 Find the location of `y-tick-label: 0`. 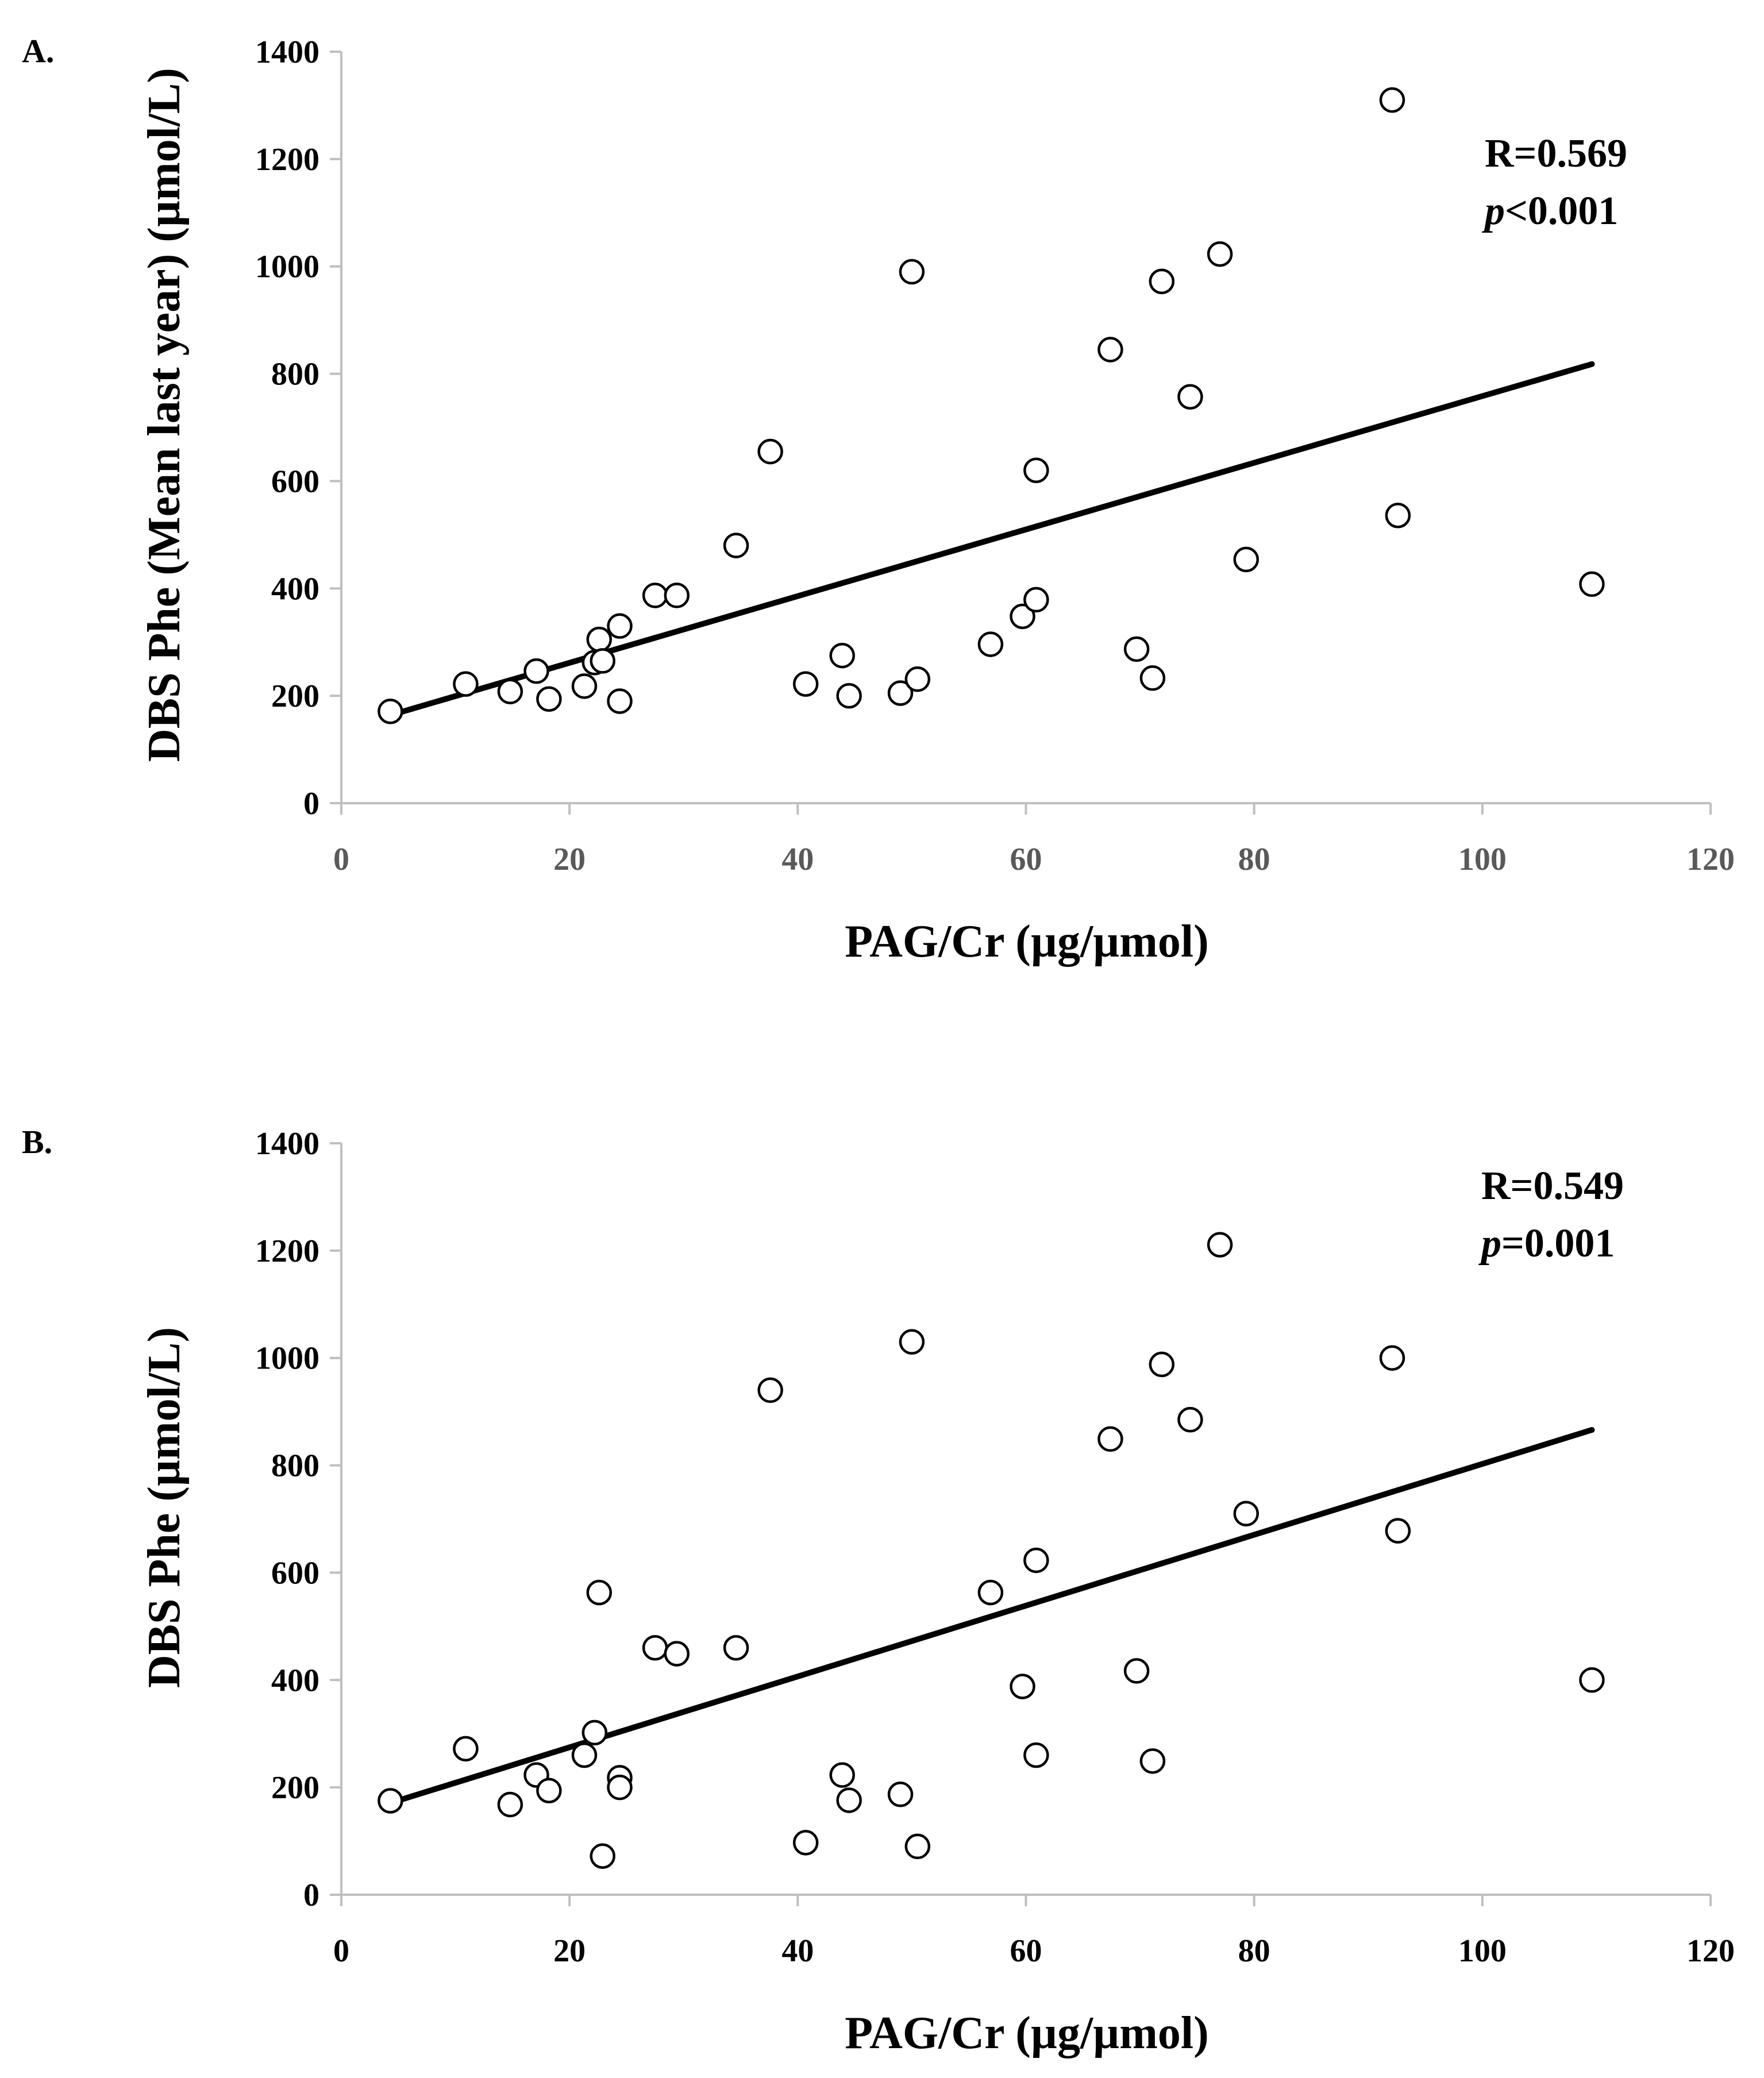

y-tick-label: 0 is located at coordinates (311, 1895).